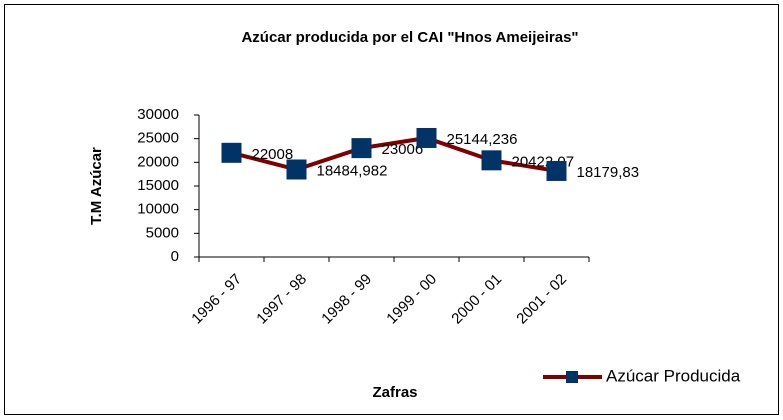 This screenshot has width=783, height=420. I want to click on y-axis-label: T.M Azúcar, so click(96, 186).